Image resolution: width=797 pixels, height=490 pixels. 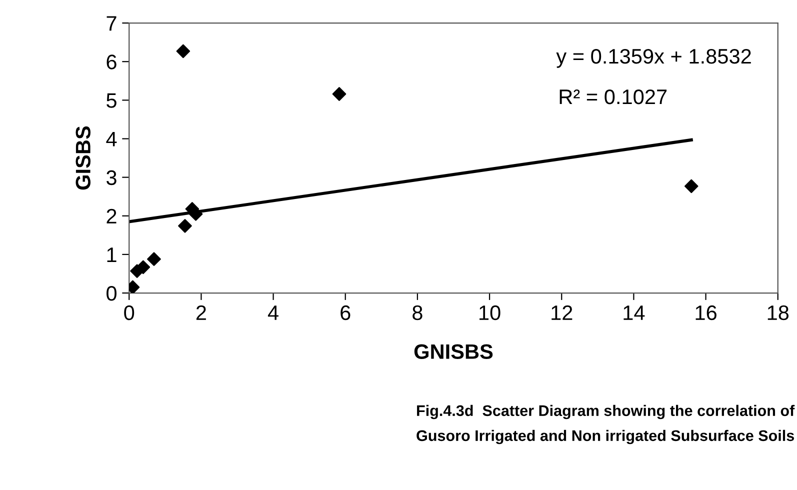 What do you see at coordinates (605, 437) in the screenshot?
I see `text: Gusoro Irrigated and Non irrigated Subsurface Soils` at bounding box center [605, 437].